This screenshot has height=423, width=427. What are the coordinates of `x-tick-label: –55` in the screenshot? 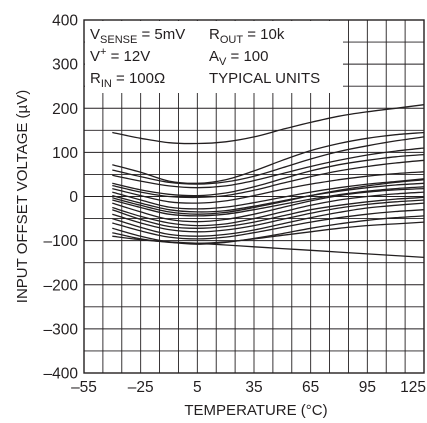 It's located at (84, 387).